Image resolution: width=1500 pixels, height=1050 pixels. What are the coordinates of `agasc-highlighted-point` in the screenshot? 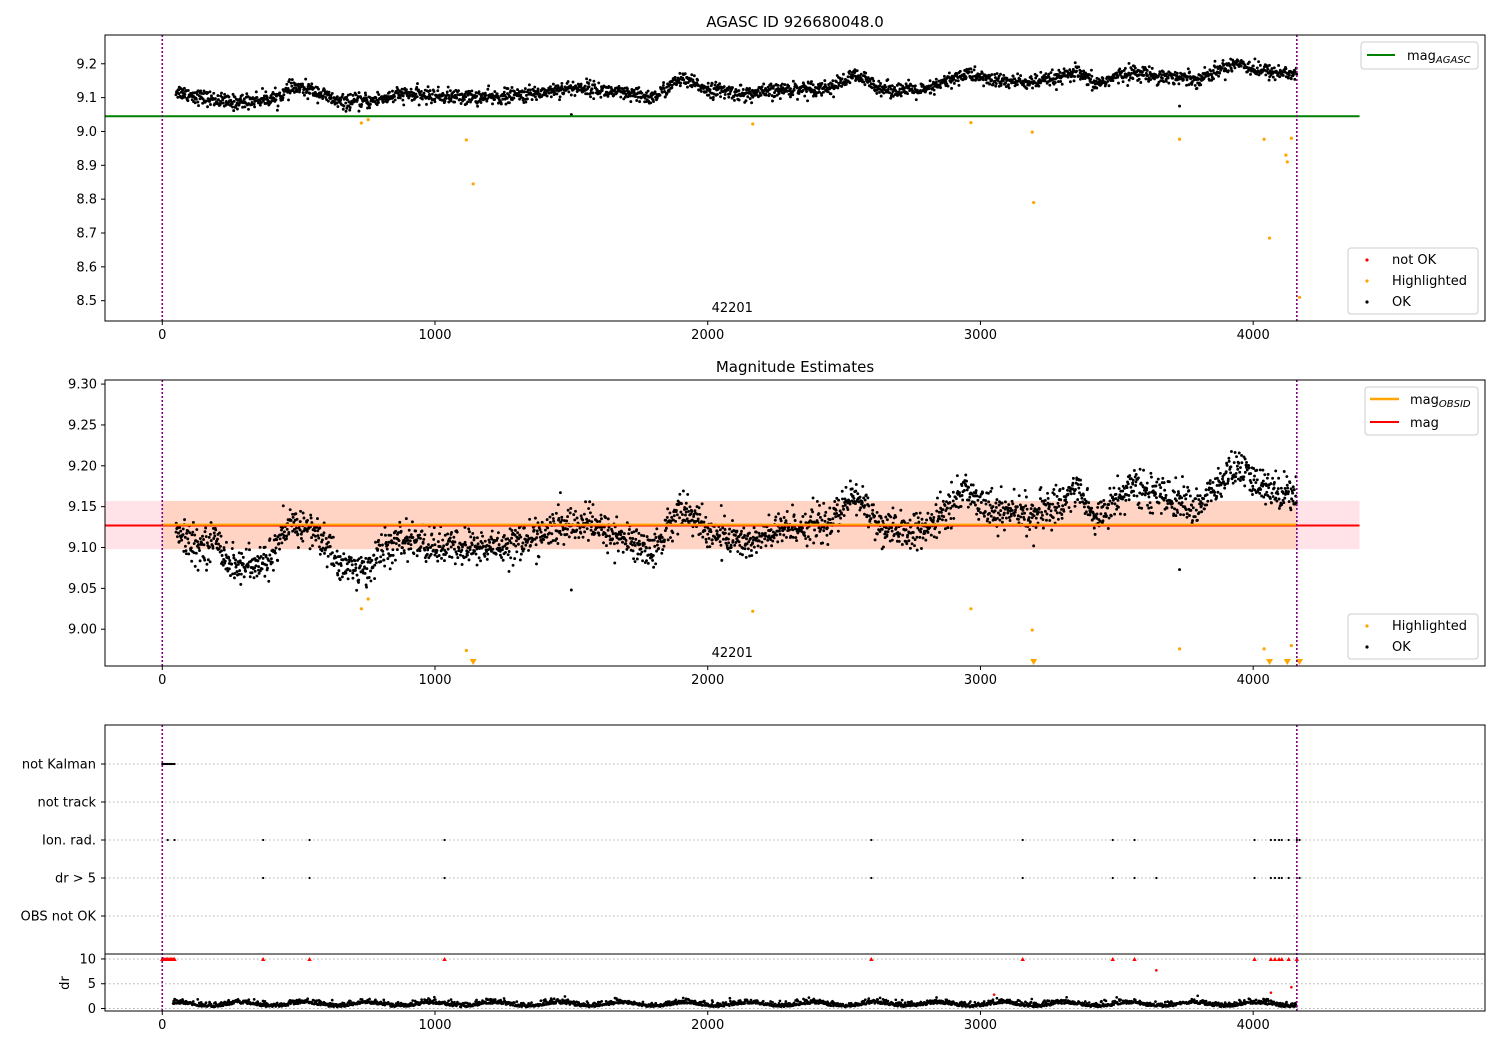 It's located at (1286, 155).